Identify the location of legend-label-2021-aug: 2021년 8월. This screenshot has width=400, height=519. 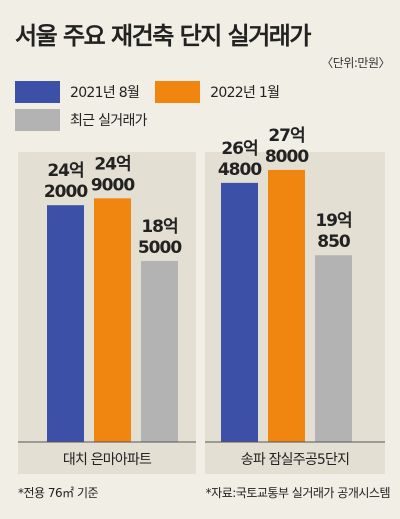
(105, 93).